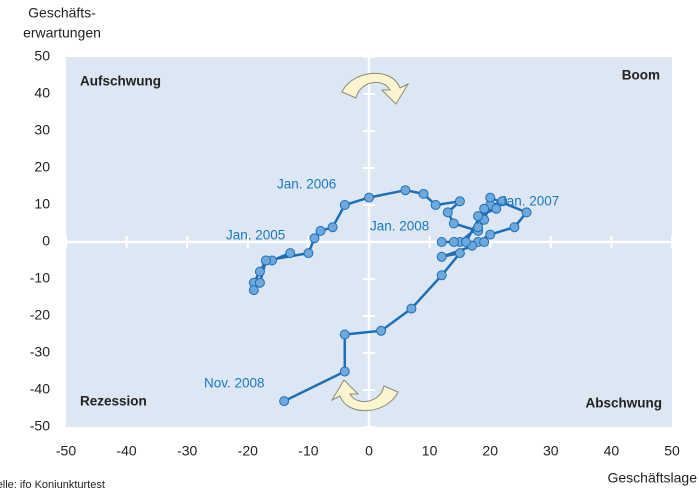 This screenshot has height=488, width=699. I want to click on x-axis-title: Geschäftslage, so click(653, 478).